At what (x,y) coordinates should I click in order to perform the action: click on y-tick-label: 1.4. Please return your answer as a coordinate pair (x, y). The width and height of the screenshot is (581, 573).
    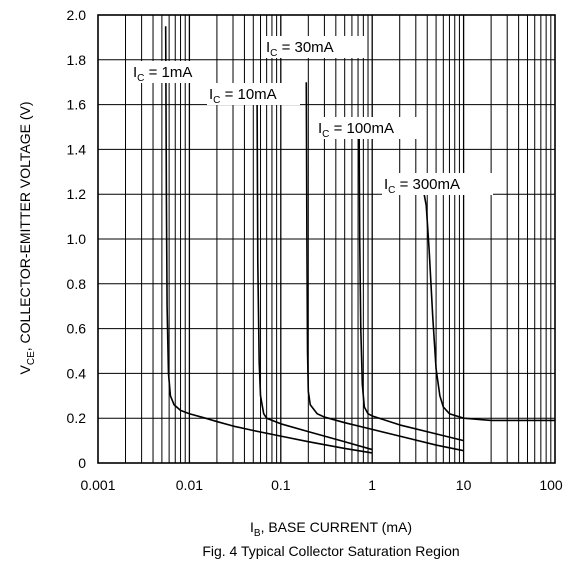
    Looking at the image, I should click on (77, 149).